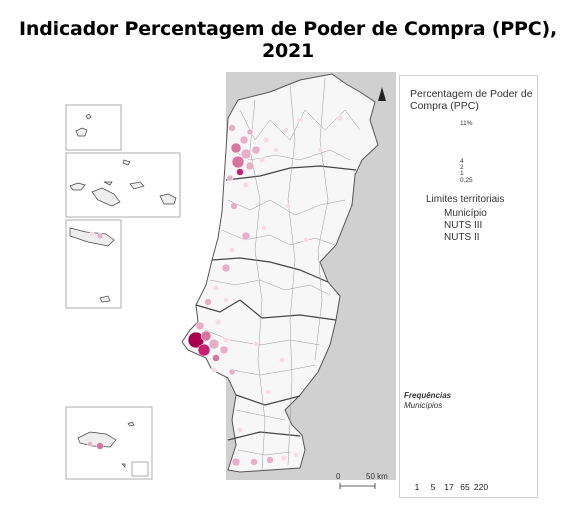 Image resolution: width=576 pixels, height=523 pixels. What do you see at coordinates (377, 476) in the screenshot?
I see `scale-end-label: 50 km` at bounding box center [377, 476].